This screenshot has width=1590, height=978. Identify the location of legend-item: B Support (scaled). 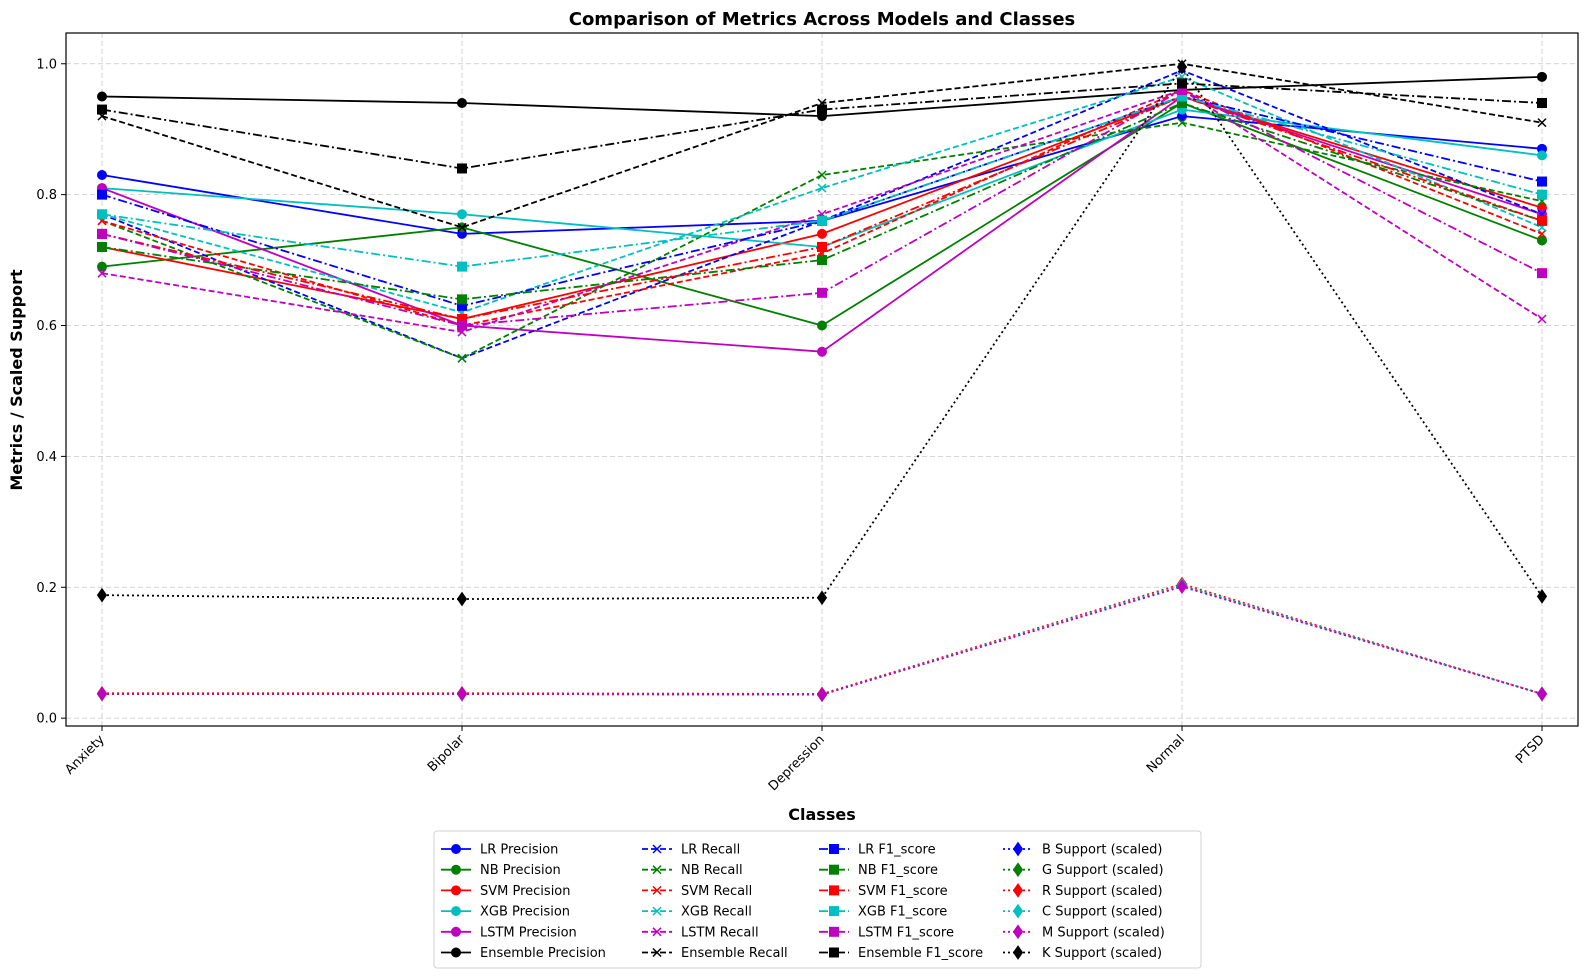
(1082, 849).